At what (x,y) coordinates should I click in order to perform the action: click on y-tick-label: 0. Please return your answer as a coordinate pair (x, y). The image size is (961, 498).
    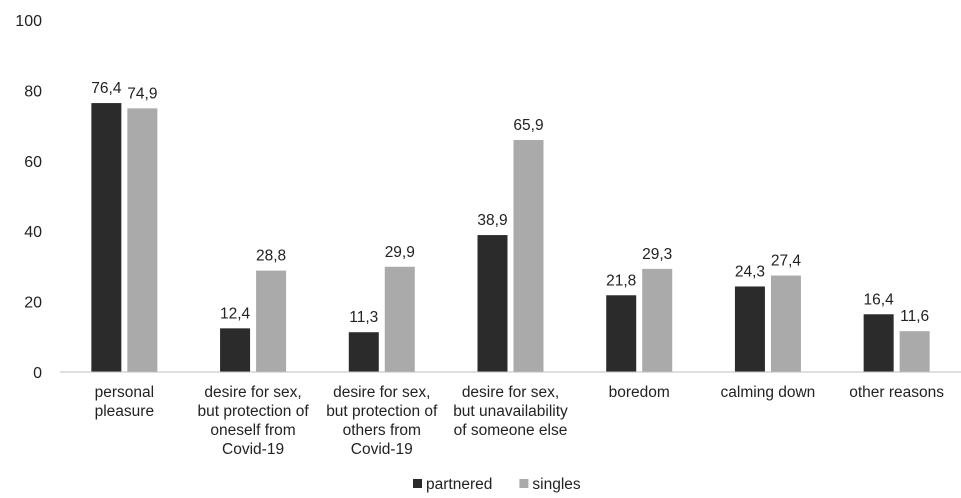
    Looking at the image, I should click on (37, 373).